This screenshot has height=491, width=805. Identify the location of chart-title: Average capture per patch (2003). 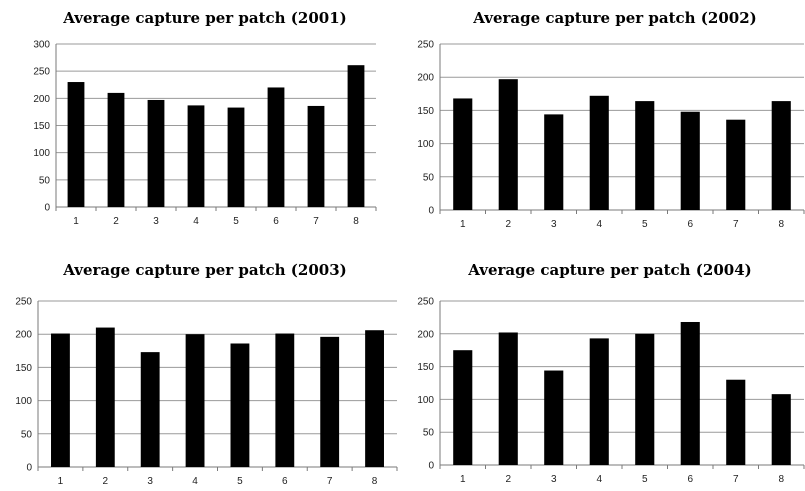
(205, 270).